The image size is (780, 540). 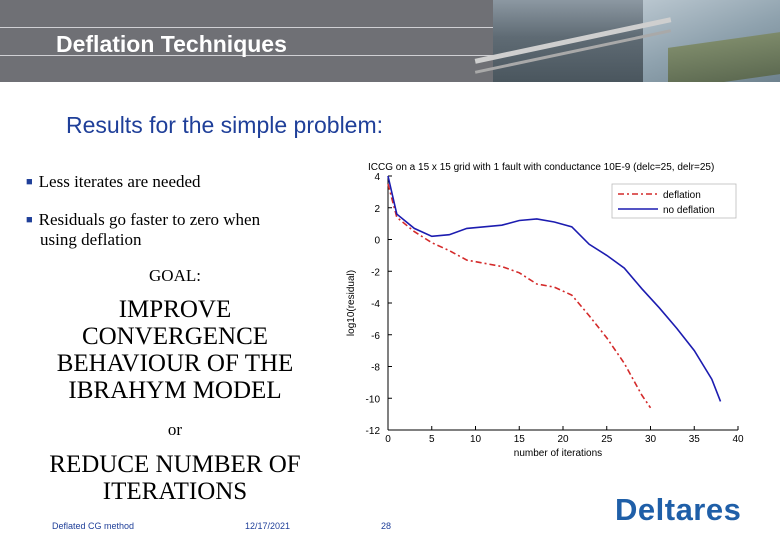 What do you see at coordinates (375, 336) in the screenshot?
I see `y-tick-label: -6` at bounding box center [375, 336].